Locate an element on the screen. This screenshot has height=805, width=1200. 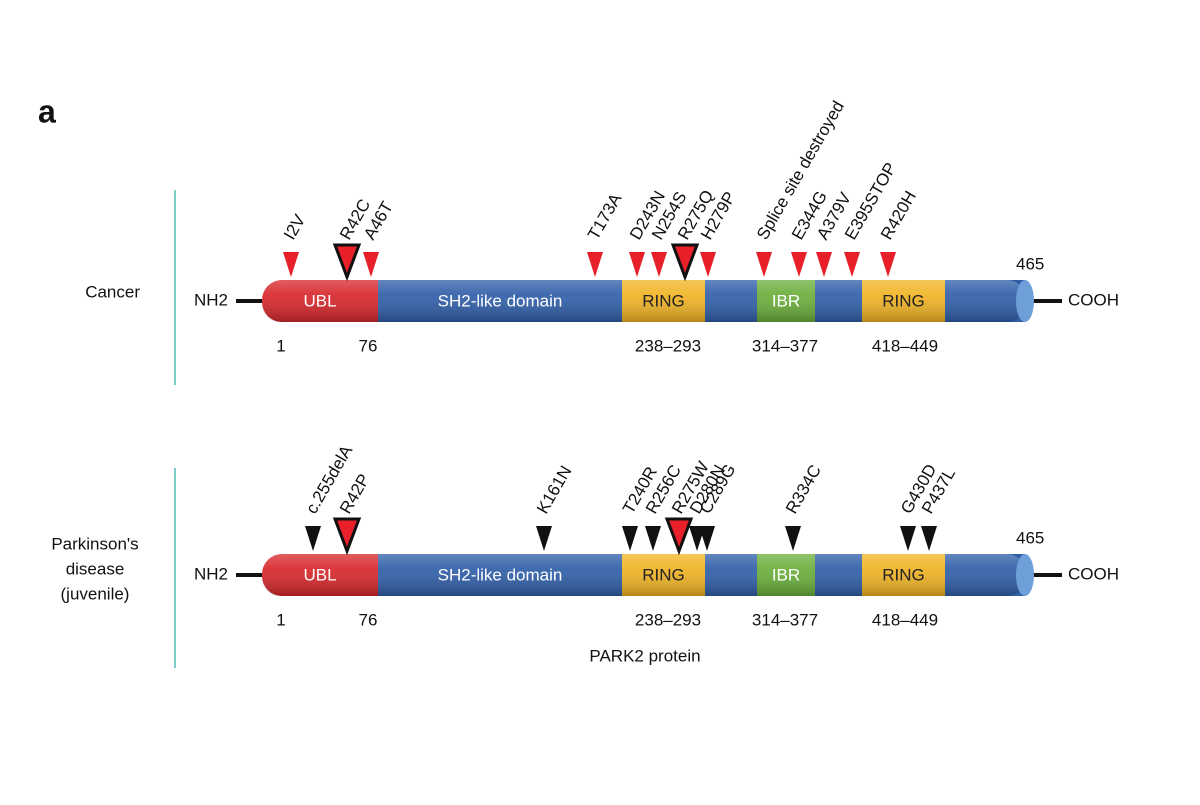
panel-label: a is located at coordinates (47, 111).